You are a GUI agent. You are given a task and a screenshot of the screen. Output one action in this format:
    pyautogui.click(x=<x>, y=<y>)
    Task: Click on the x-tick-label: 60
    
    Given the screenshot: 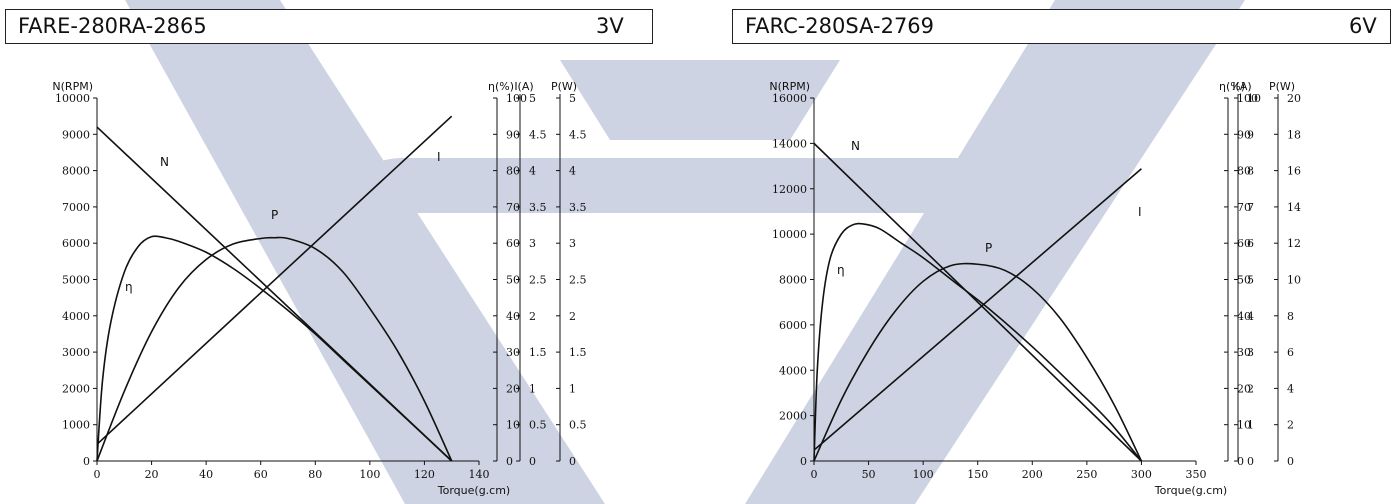 What is the action you would take?
    pyautogui.click(x=261, y=474)
    